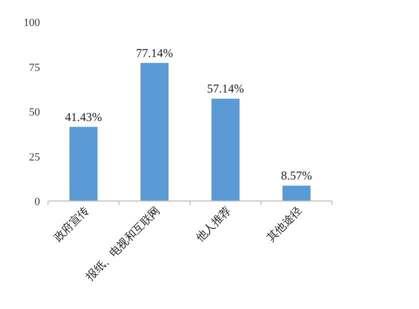  Describe the element at coordinates (296, 175) in the screenshot. I see `data-label: 8.57%` at that location.